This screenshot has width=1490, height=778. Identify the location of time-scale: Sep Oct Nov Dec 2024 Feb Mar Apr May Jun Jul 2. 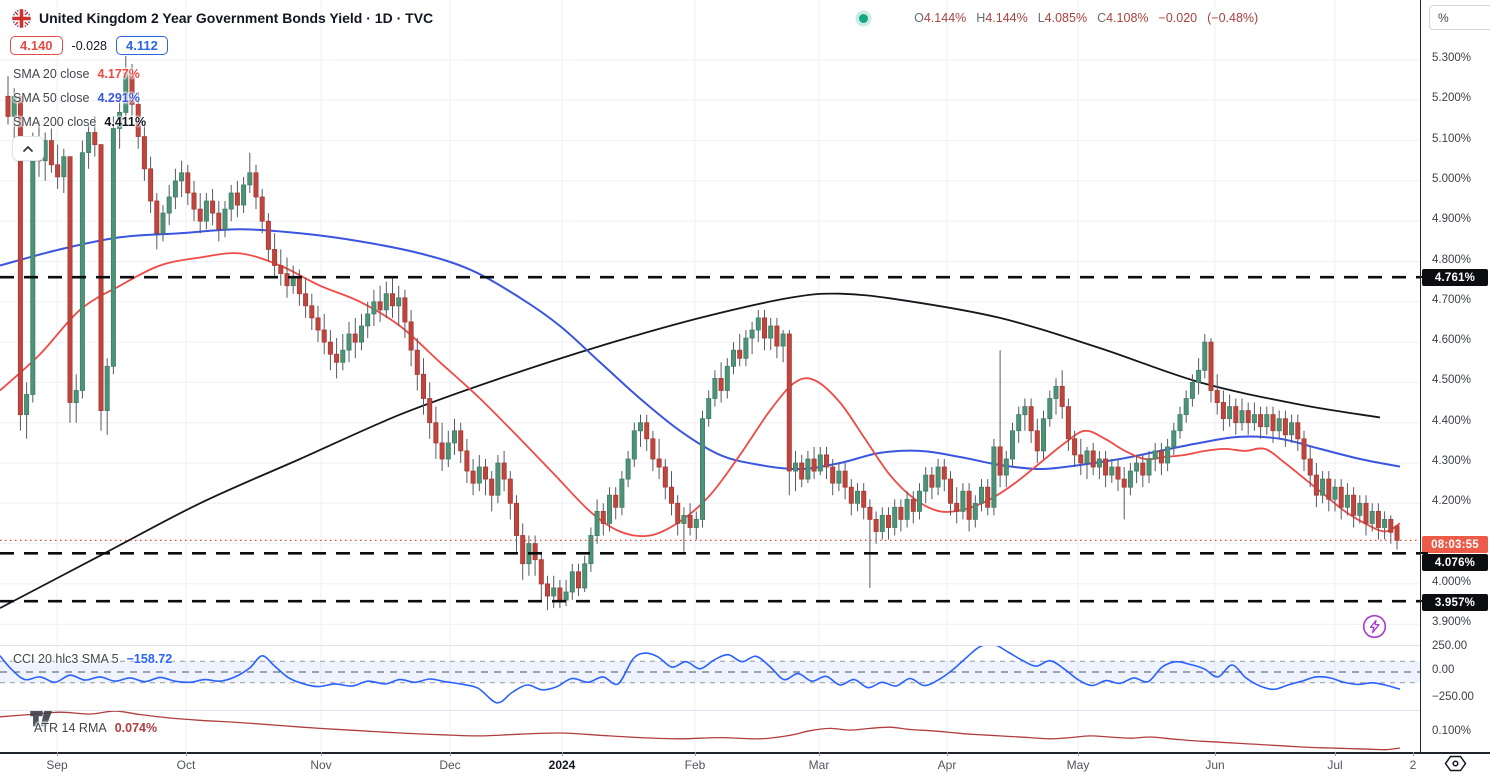
(745, 765).